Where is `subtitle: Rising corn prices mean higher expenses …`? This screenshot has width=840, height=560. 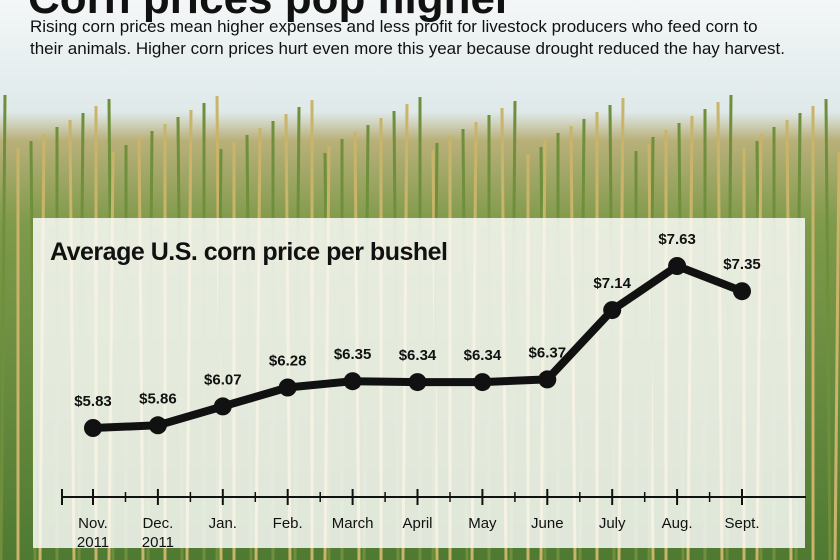
subtitle: Rising corn prices mean higher expenses … is located at coordinates (408, 37).